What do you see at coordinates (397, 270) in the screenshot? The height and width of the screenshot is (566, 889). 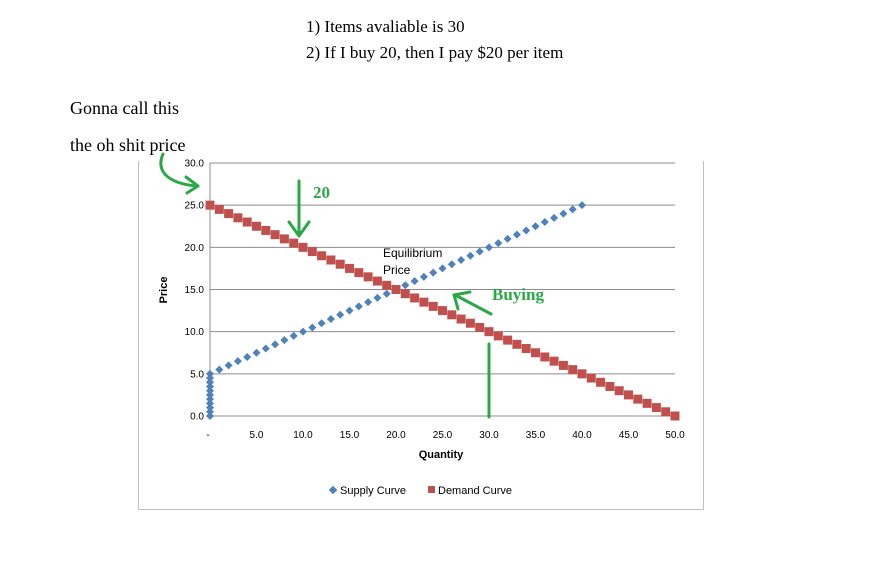 I see `equilibrium-label-line2: Price` at bounding box center [397, 270].